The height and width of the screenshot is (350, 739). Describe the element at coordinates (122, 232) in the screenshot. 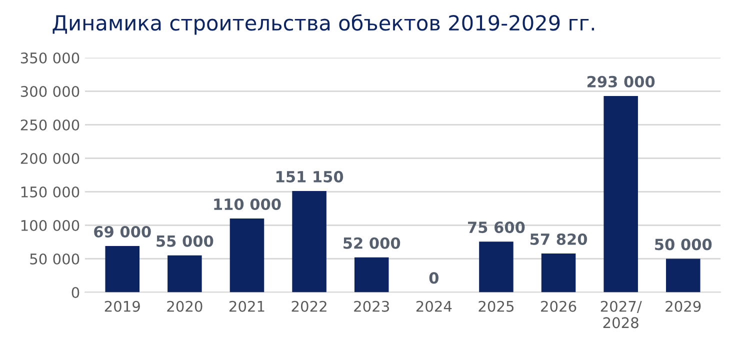

I see `data-label: 69 000` at that location.